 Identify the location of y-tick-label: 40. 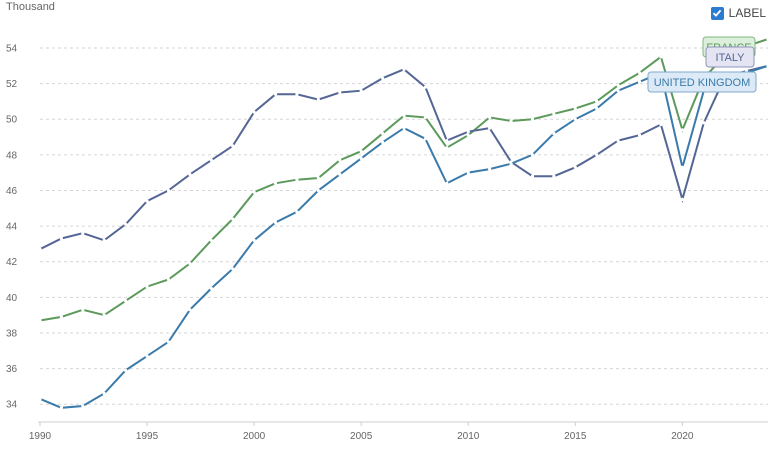
(12, 298).